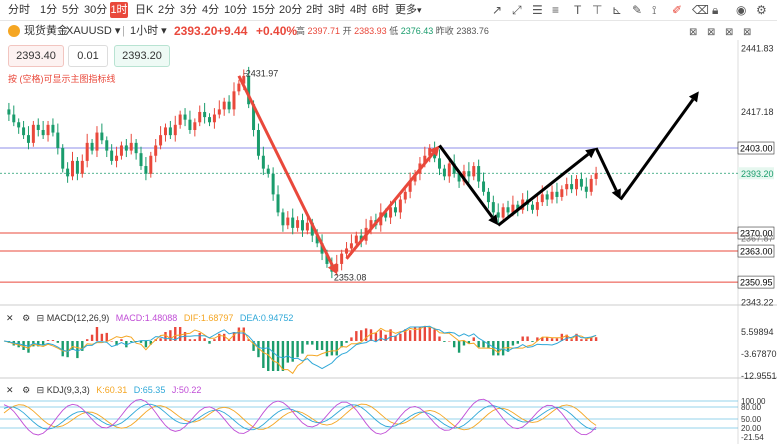  I want to click on tf-6h: 6时, so click(381, 10).